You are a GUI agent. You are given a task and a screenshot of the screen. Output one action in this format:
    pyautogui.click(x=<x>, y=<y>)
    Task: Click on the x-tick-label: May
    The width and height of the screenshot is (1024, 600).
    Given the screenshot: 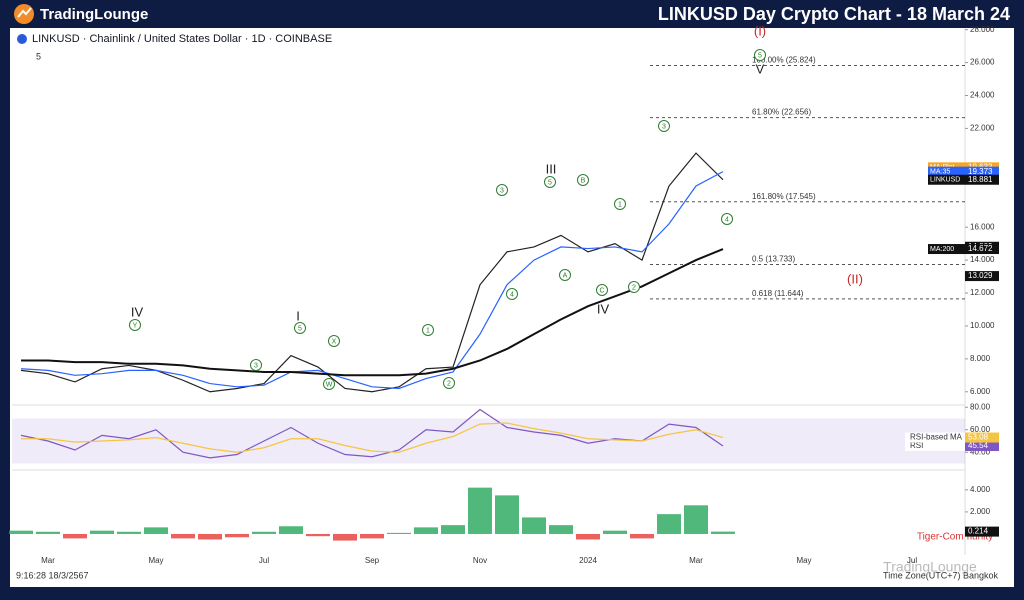 What is the action you would take?
    pyautogui.click(x=155, y=560)
    